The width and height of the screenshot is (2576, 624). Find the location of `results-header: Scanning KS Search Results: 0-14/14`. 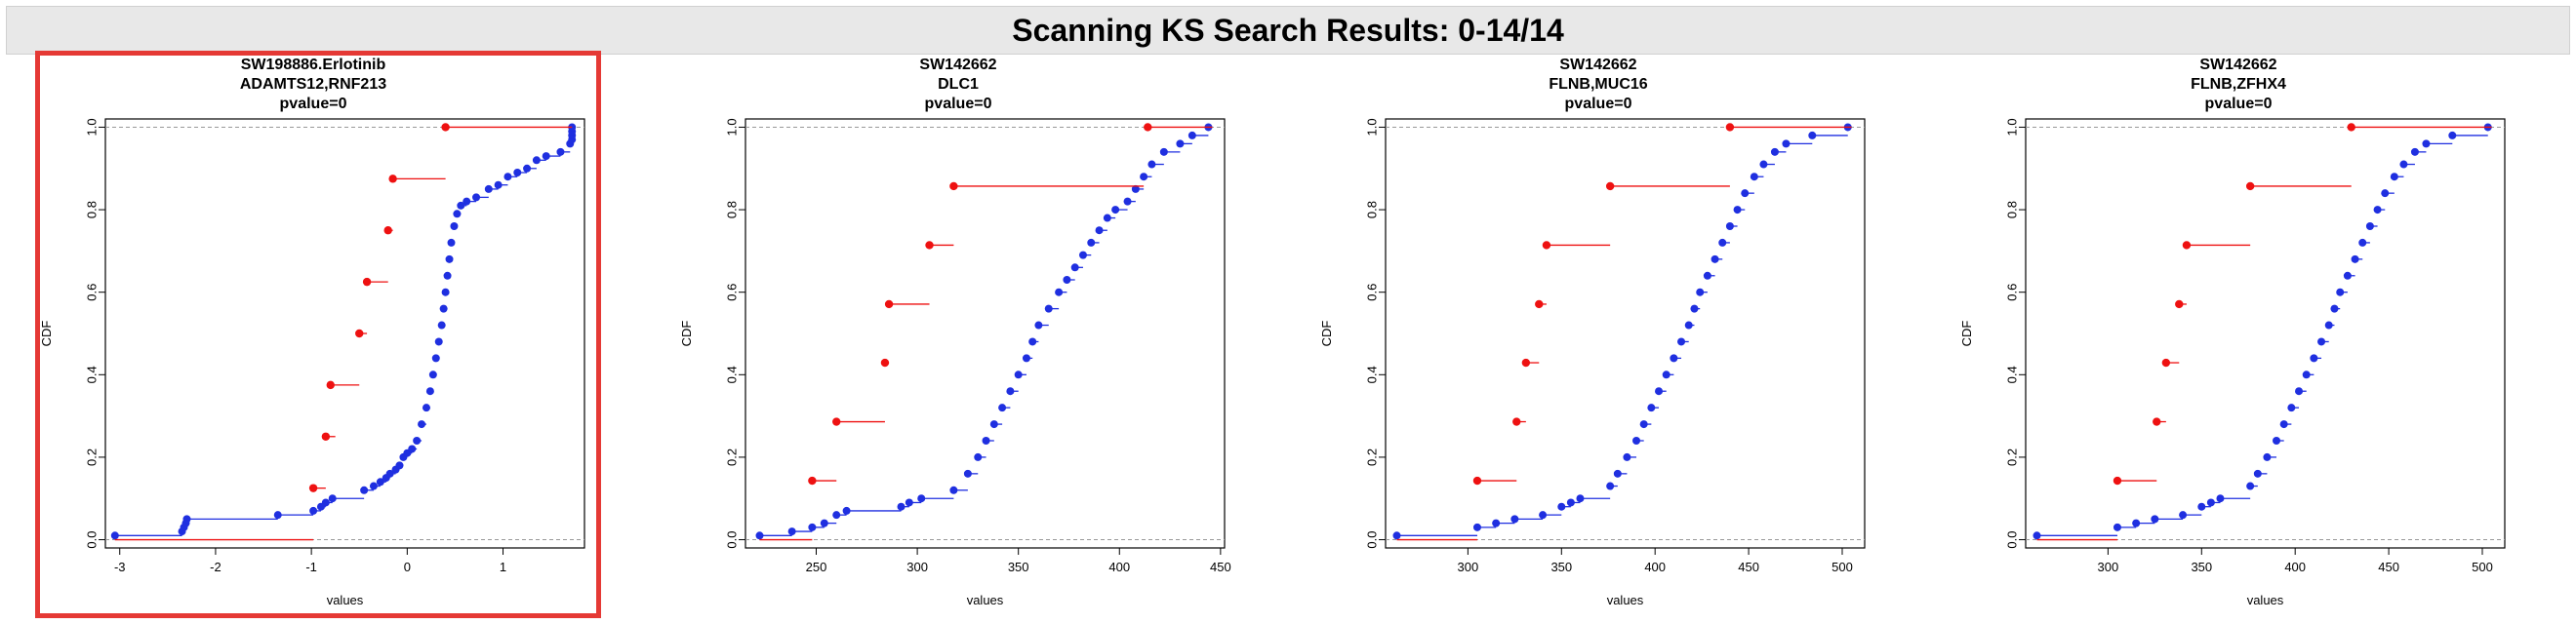

results-header: Scanning KS Search Results: 0-14/14 is located at coordinates (1288, 30).